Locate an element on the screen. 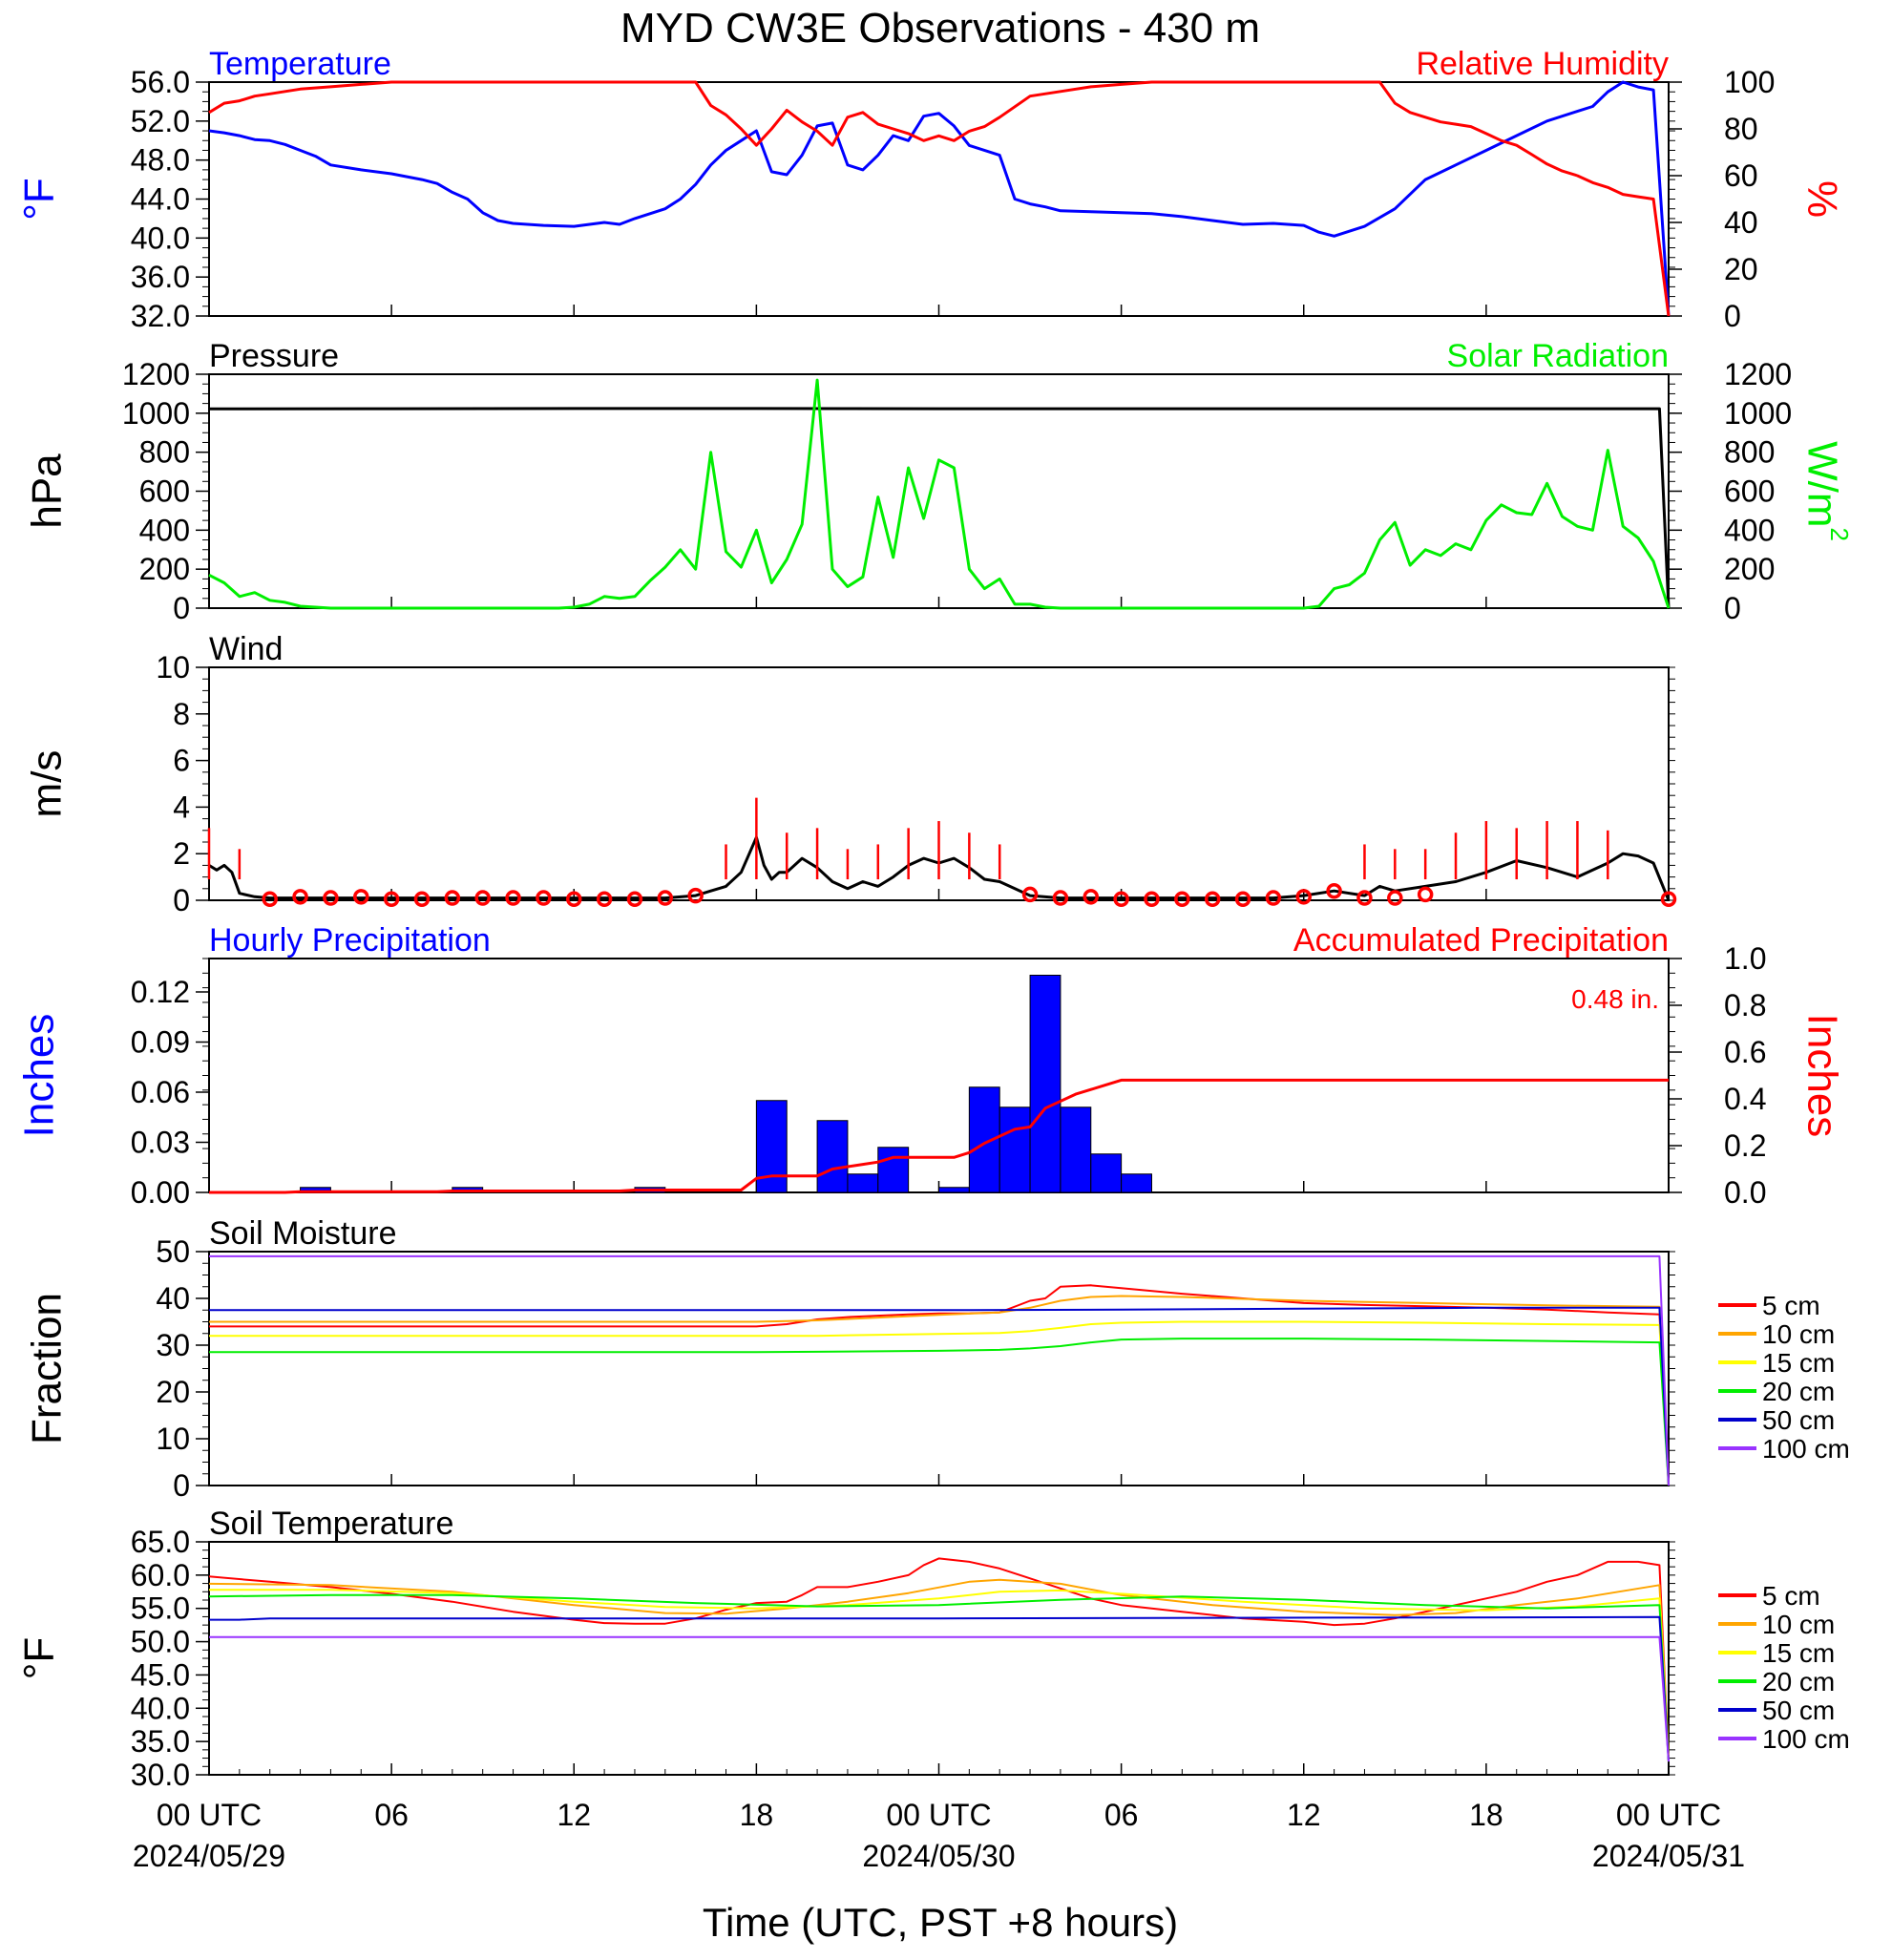 The width and height of the screenshot is (1892, 1960). y2-tick-label: 20 is located at coordinates (1741, 269).